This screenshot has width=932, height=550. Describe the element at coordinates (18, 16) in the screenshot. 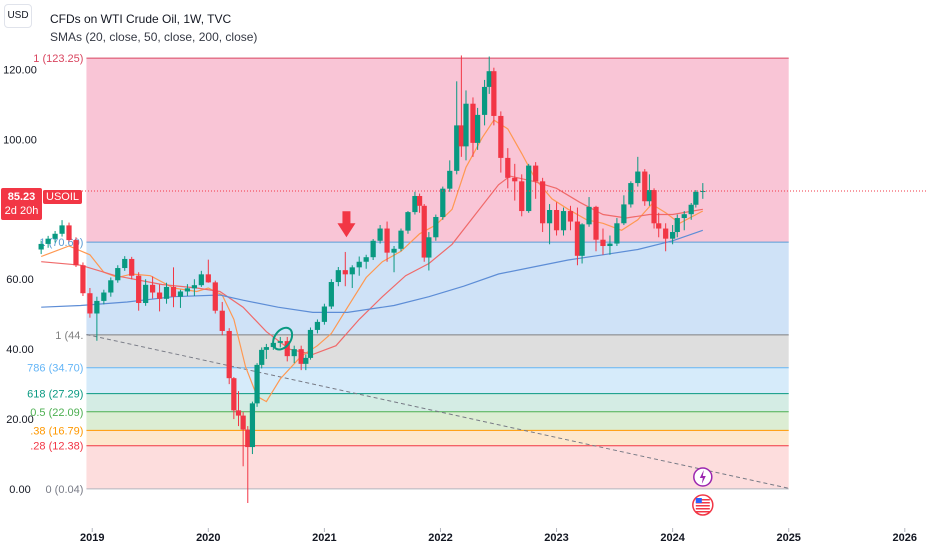

I see `currency-button: USD` at that location.